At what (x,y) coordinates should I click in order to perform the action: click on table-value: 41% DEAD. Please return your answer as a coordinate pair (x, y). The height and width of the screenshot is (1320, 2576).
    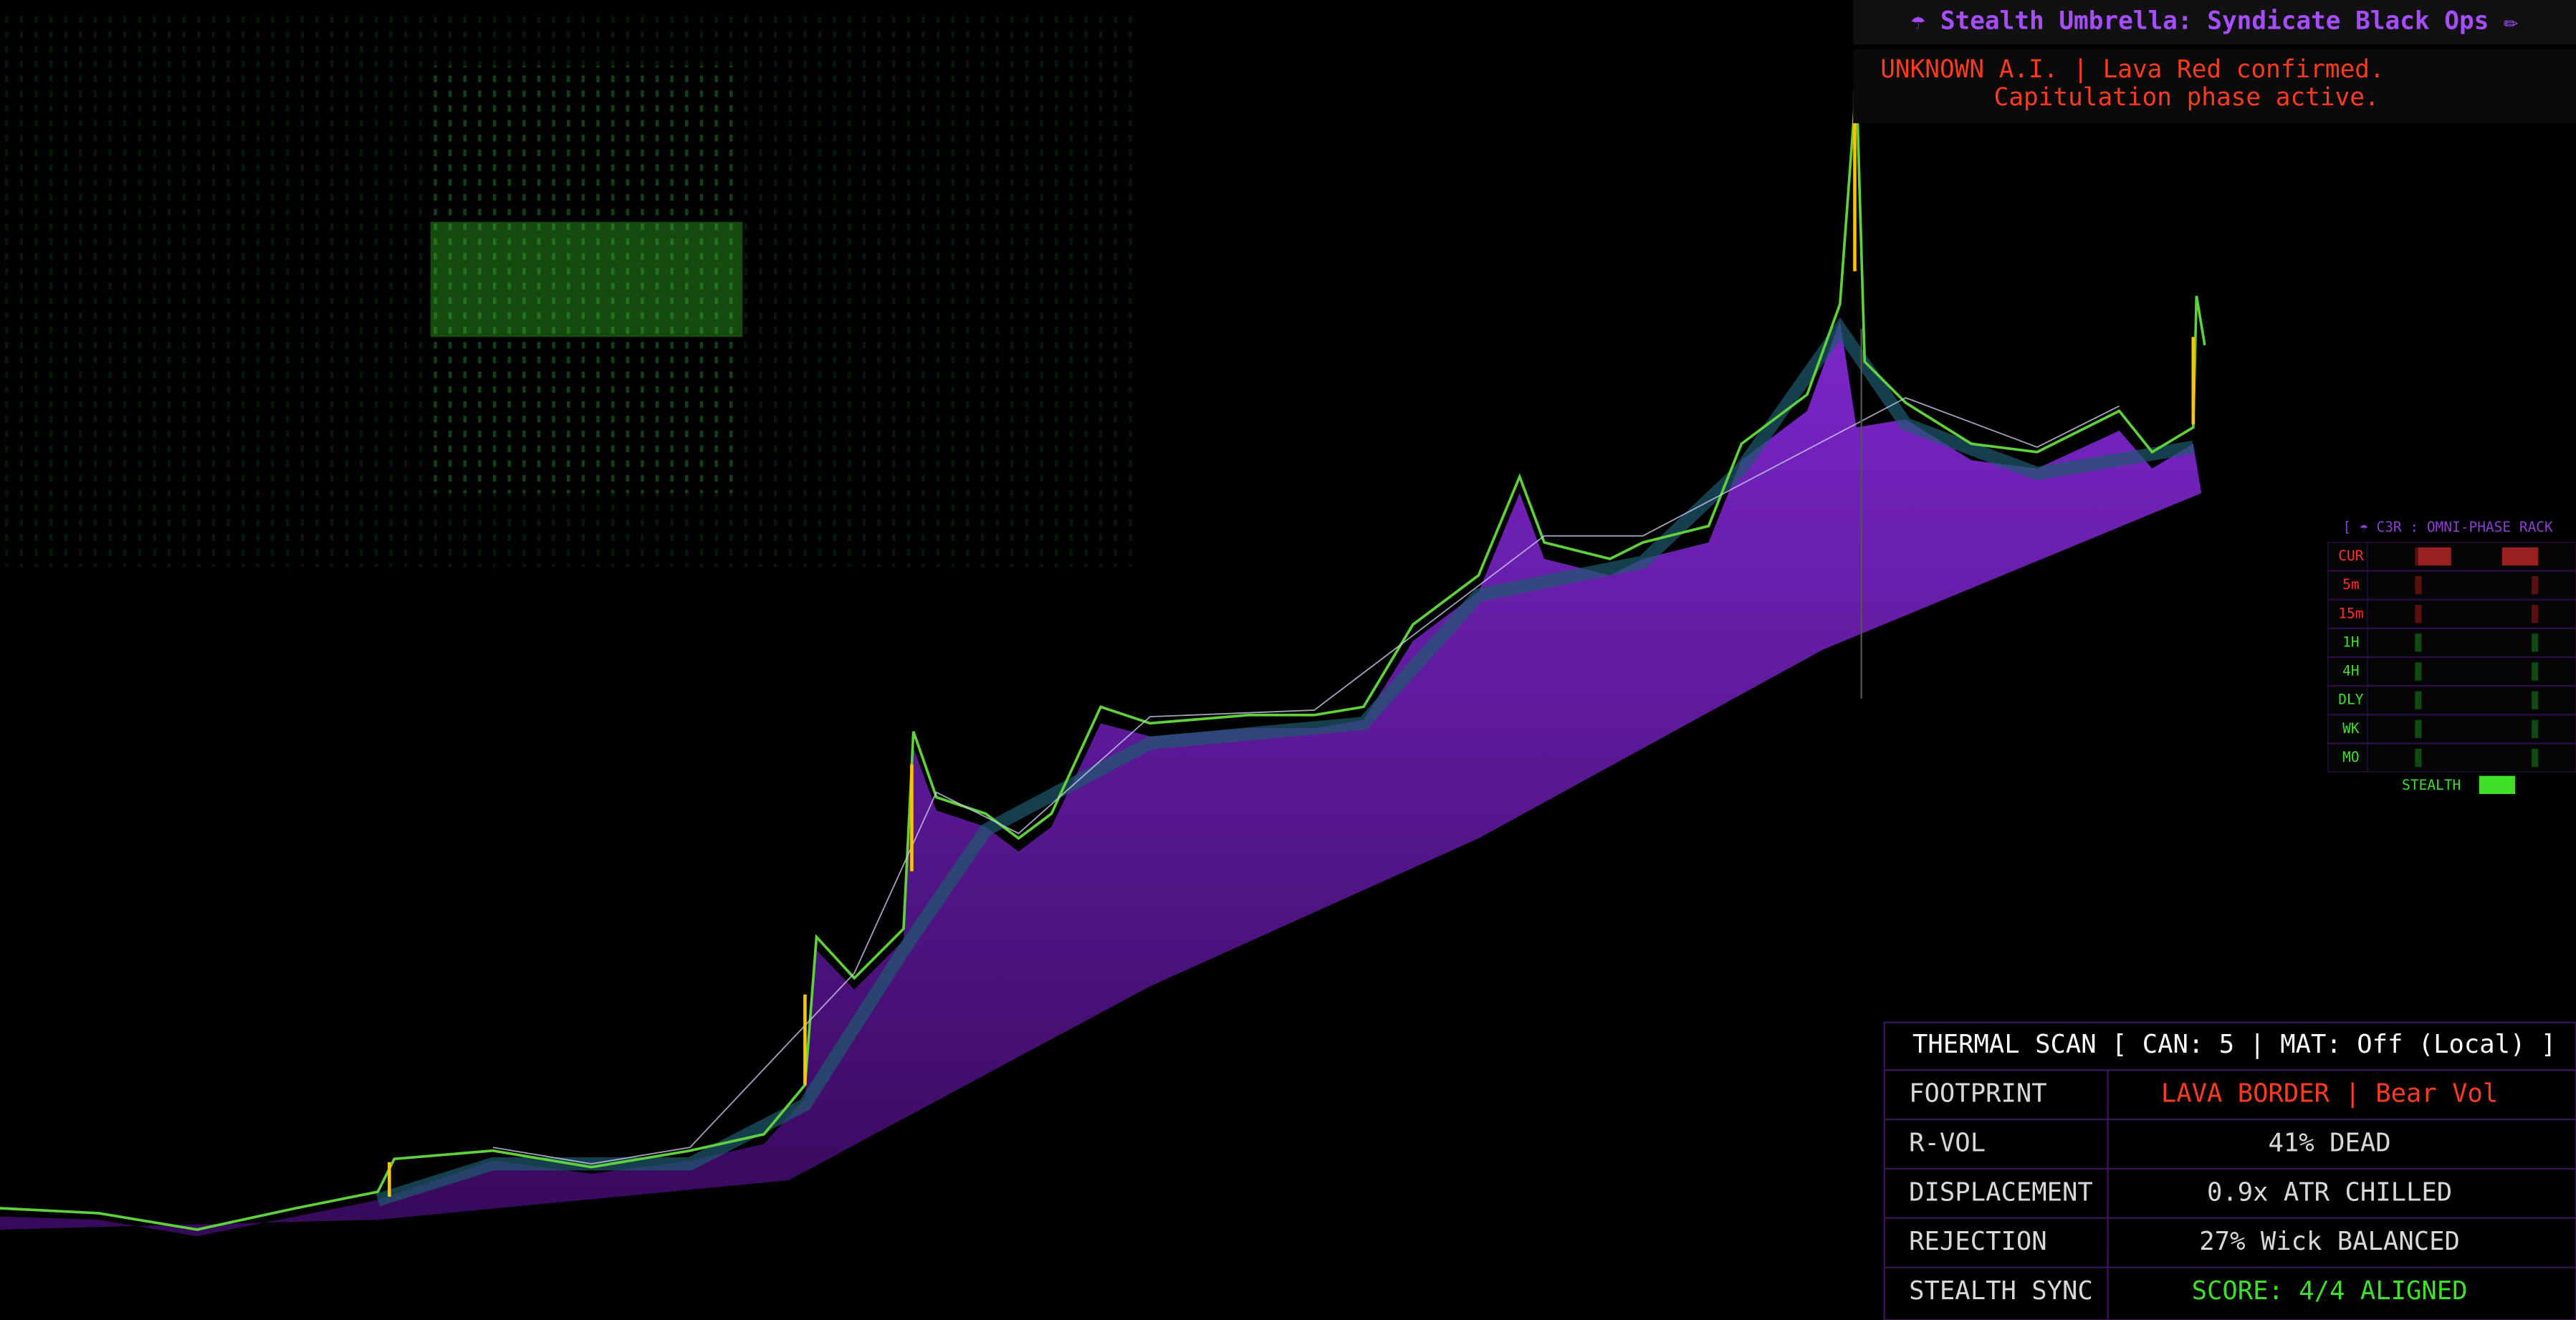
    Looking at the image, I should click on (2330, 1143).